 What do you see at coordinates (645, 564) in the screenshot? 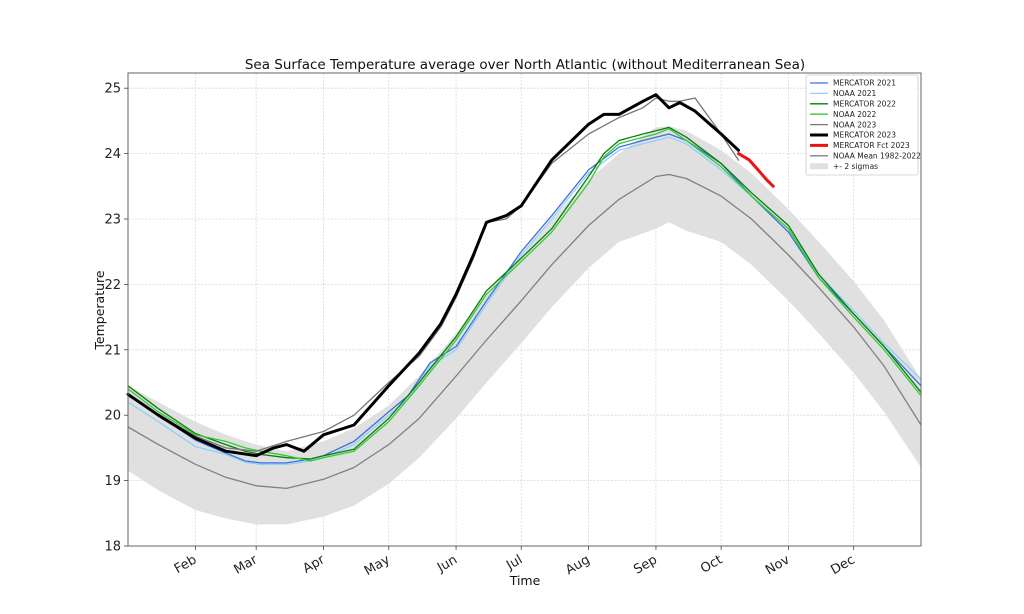
I see `x-tick-label: Sep` at bounding box center [645, 564].